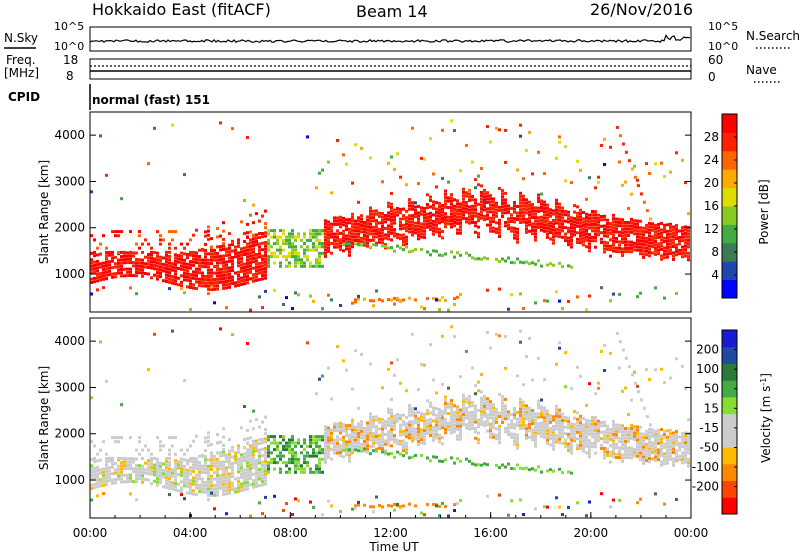 The image size is (800, 554). I want to click on ytick-label: 2000, so click(69, 434).